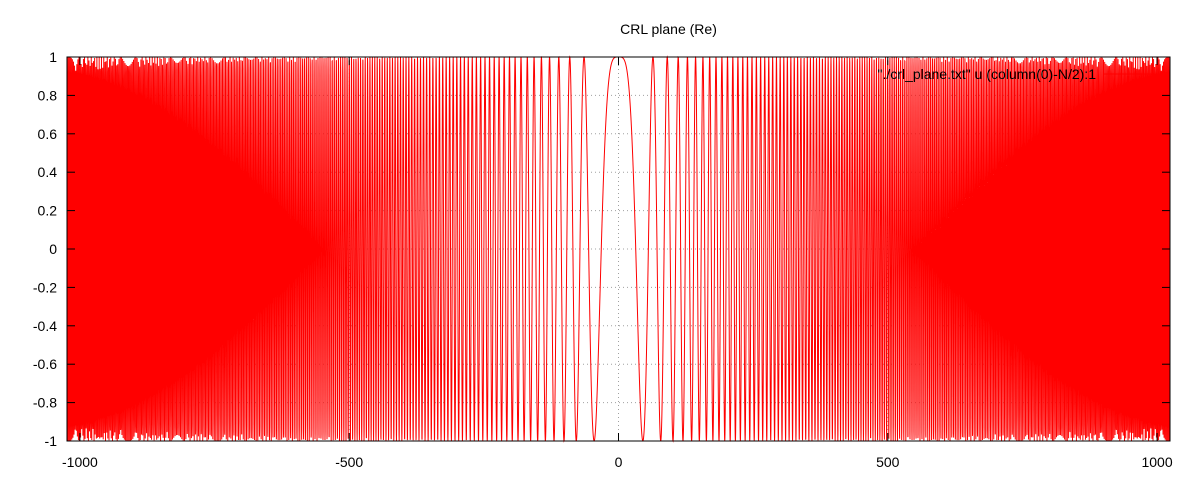 This screenshot has width=1200, height=480. Describe the element at coordinates (48, 95) in the screenshot. I see `y-tick-label: 0.8` at that location.